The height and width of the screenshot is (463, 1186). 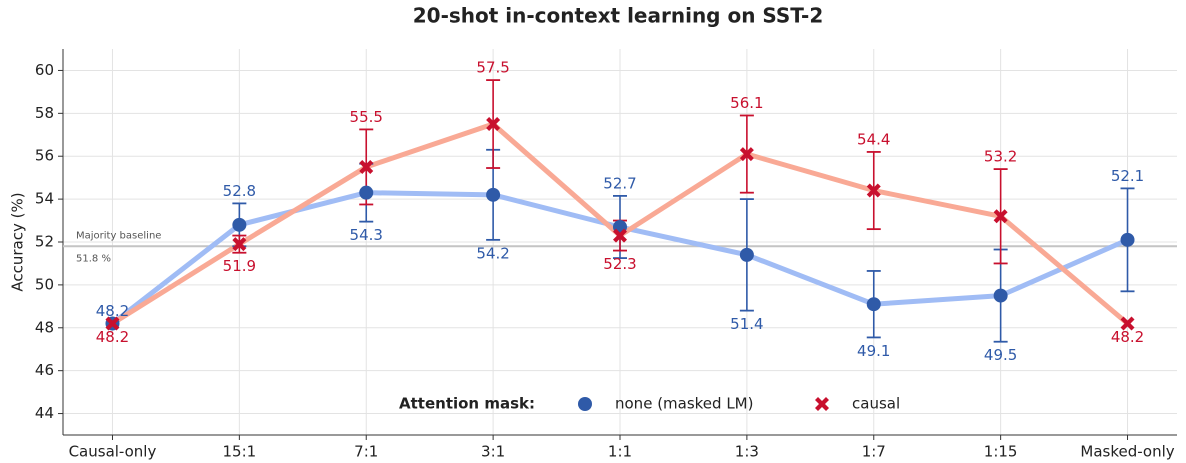 What do you see at coordinates (240, 452) in the screenshot?
I see `x-tick-label: 15:1` at bounding box center [240, 452].